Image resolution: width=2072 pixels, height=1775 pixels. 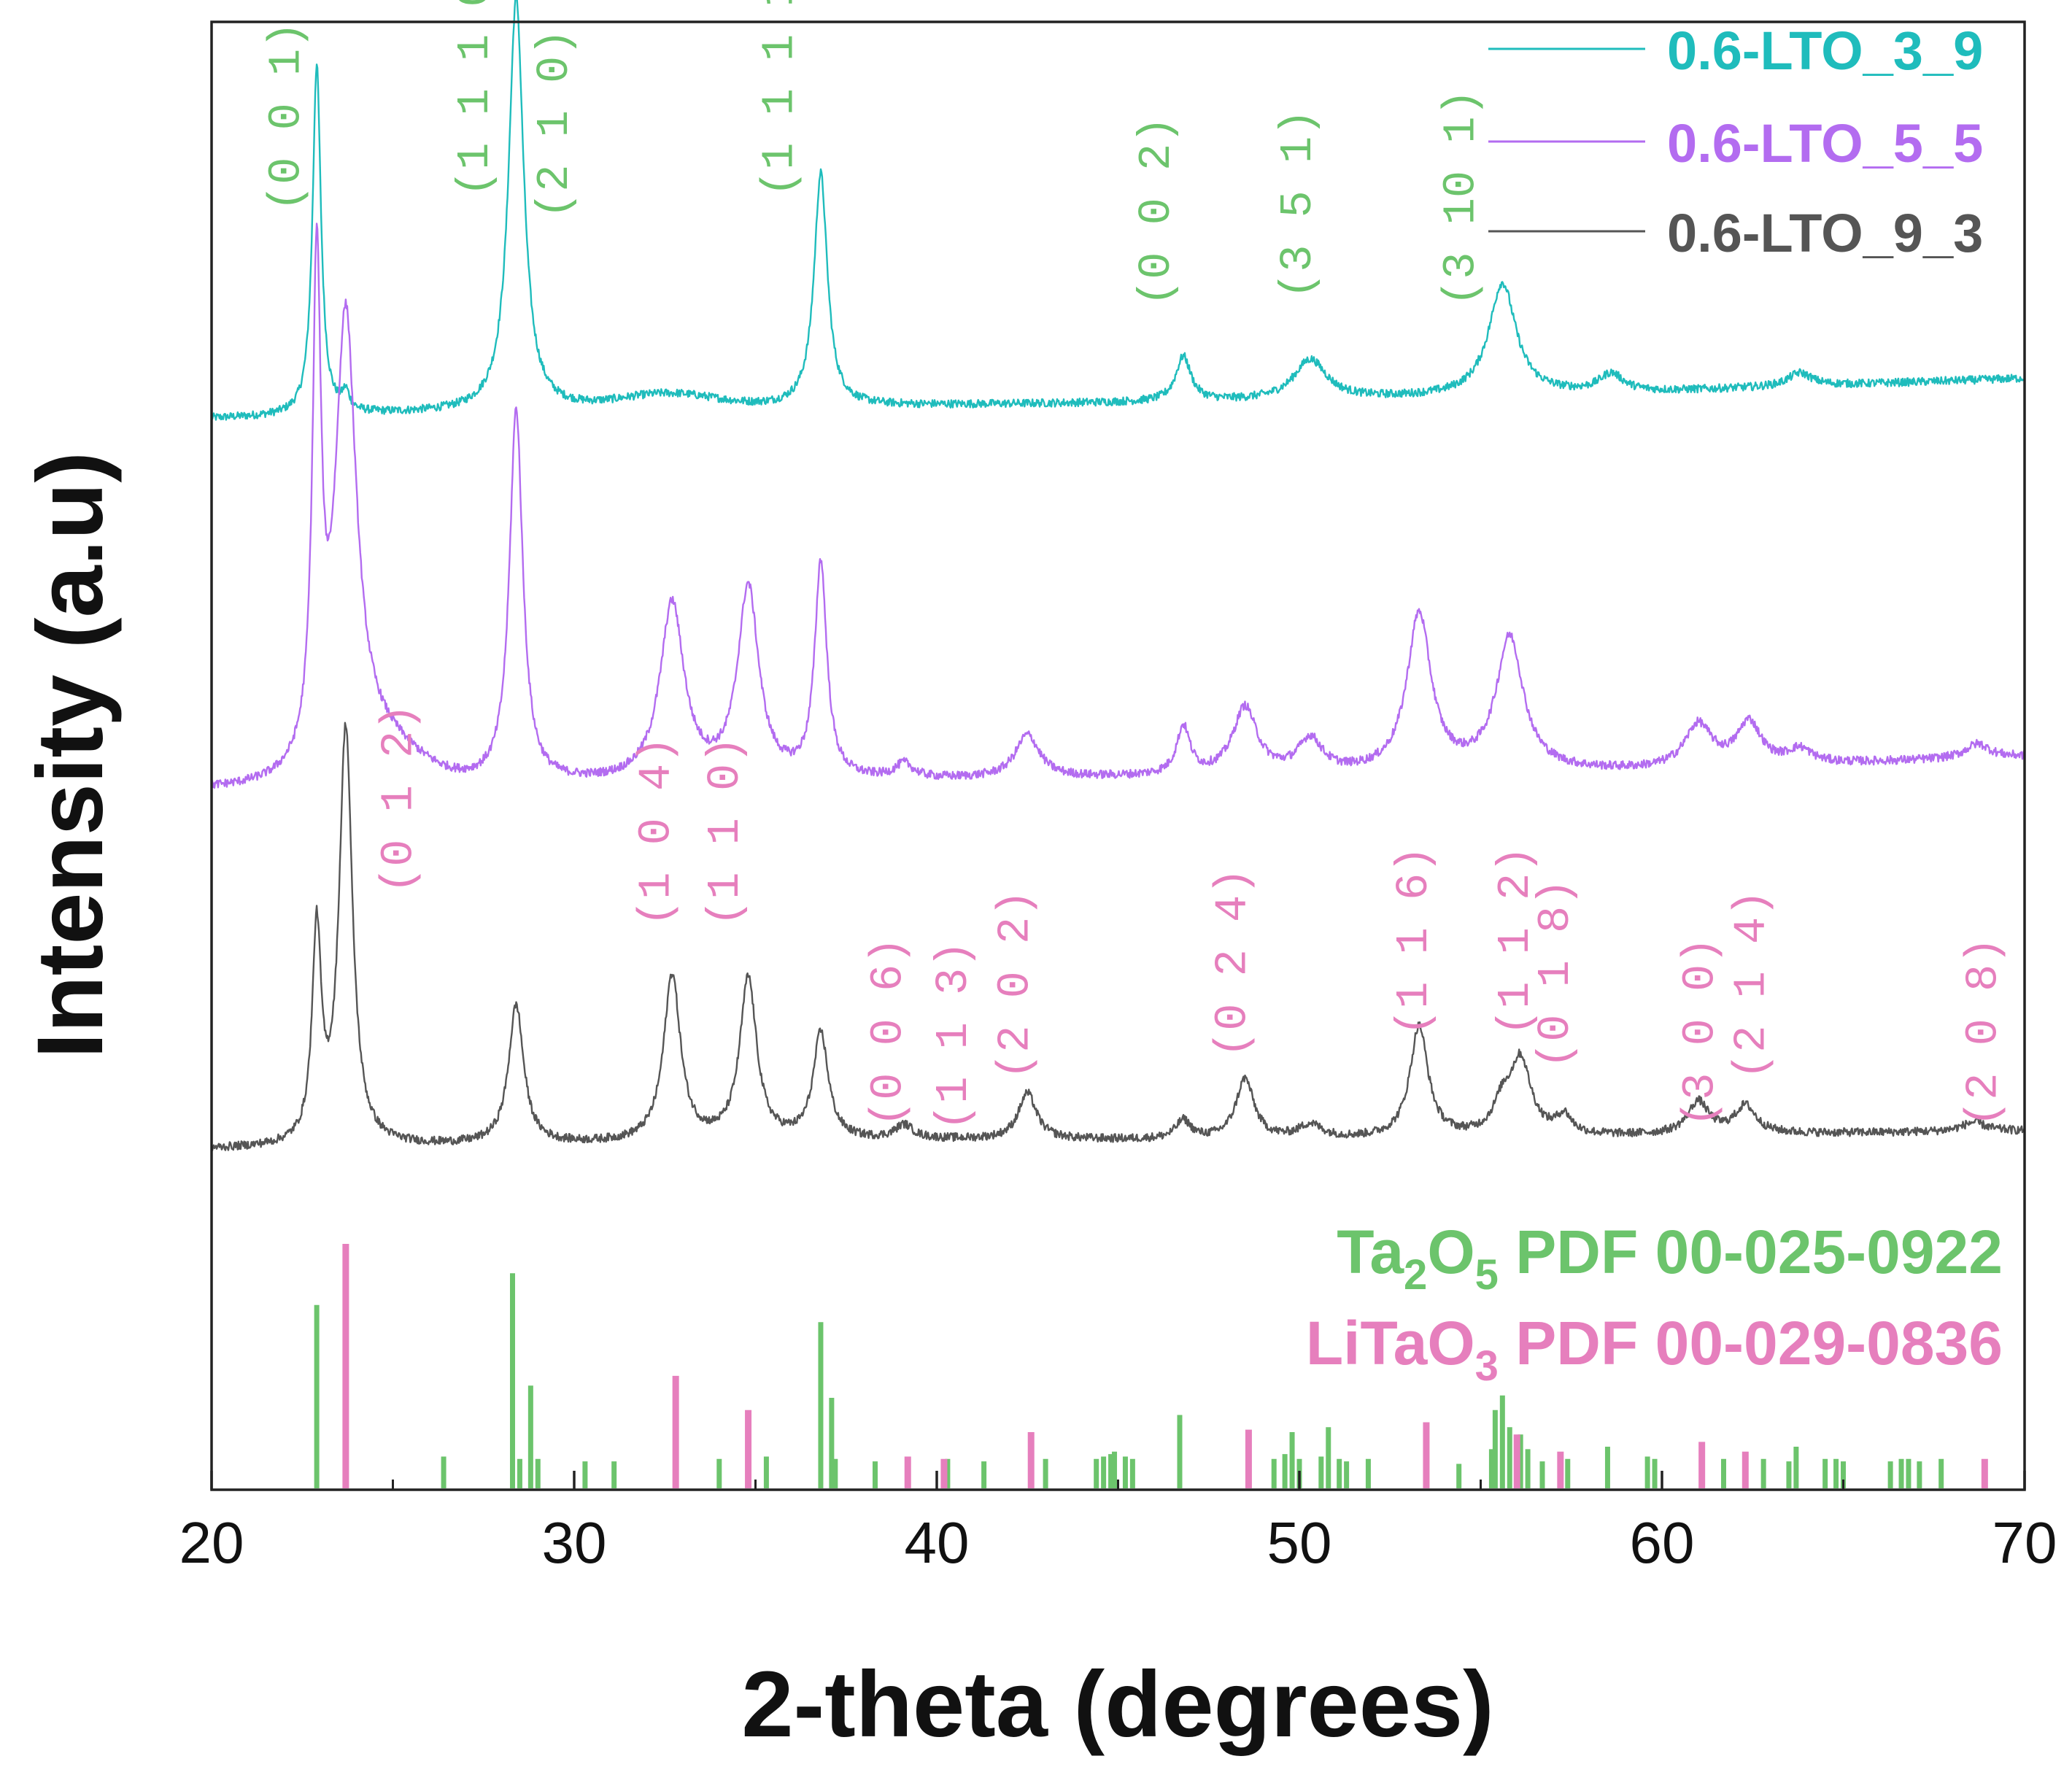 What do you see at coordinates (1117, 1704) in the screenshot?
I see `x-axis-title: 2-theta (degrees)` at bounding box center [1117, 1704].